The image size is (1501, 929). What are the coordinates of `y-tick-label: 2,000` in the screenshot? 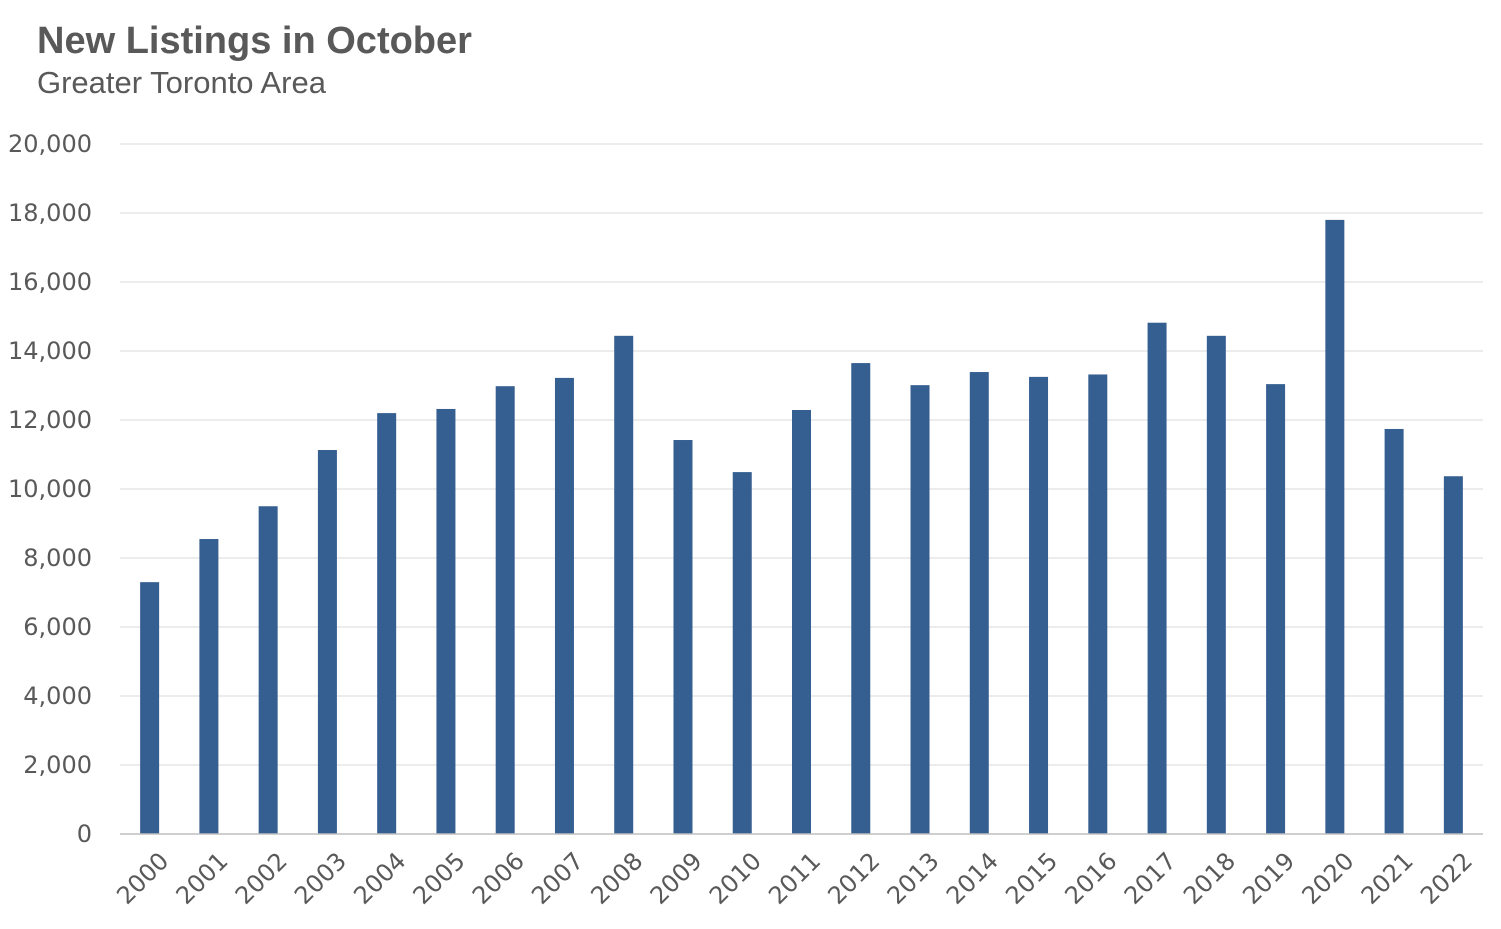 It's located at (57, 765).